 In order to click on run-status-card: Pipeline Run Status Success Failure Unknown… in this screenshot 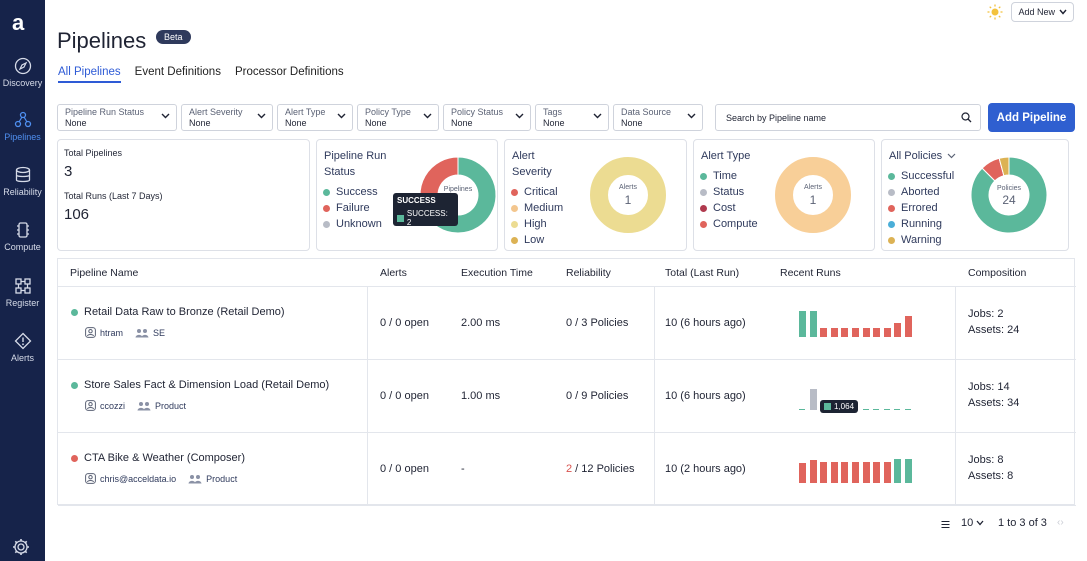, I will do `click(407, 195)`.